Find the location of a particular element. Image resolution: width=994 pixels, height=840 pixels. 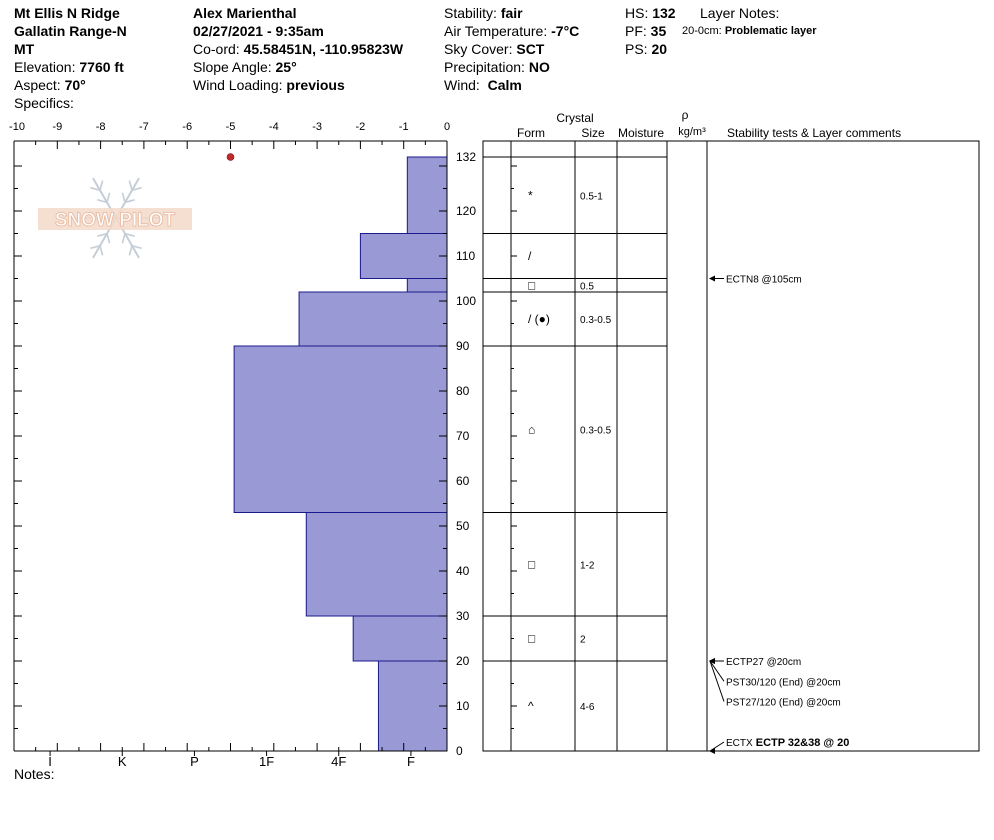

height-tick-label: 10 is located at coordinates (463, 706).